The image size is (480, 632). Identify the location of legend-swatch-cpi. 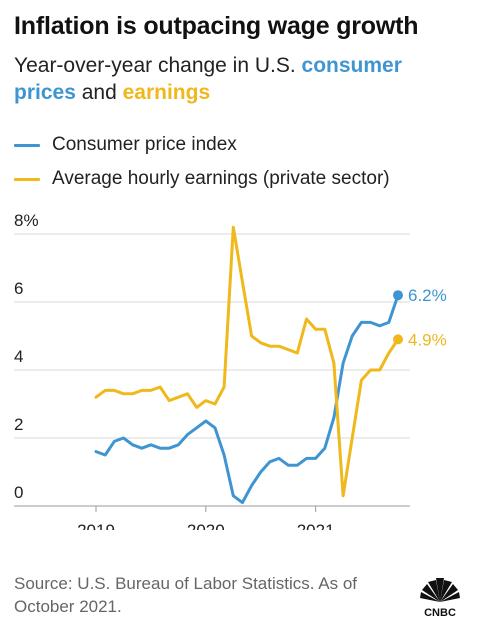
(27, 145).